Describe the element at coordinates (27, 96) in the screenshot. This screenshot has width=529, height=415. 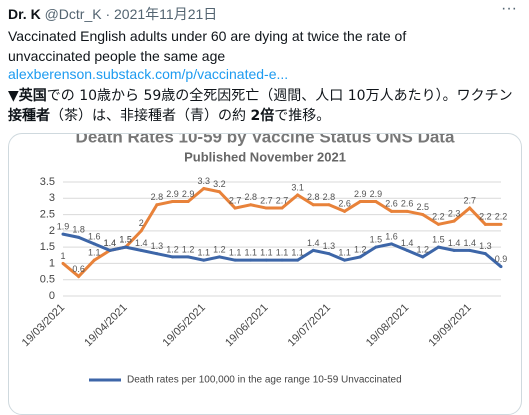
I see `text-segment: ▼英国` at that location.